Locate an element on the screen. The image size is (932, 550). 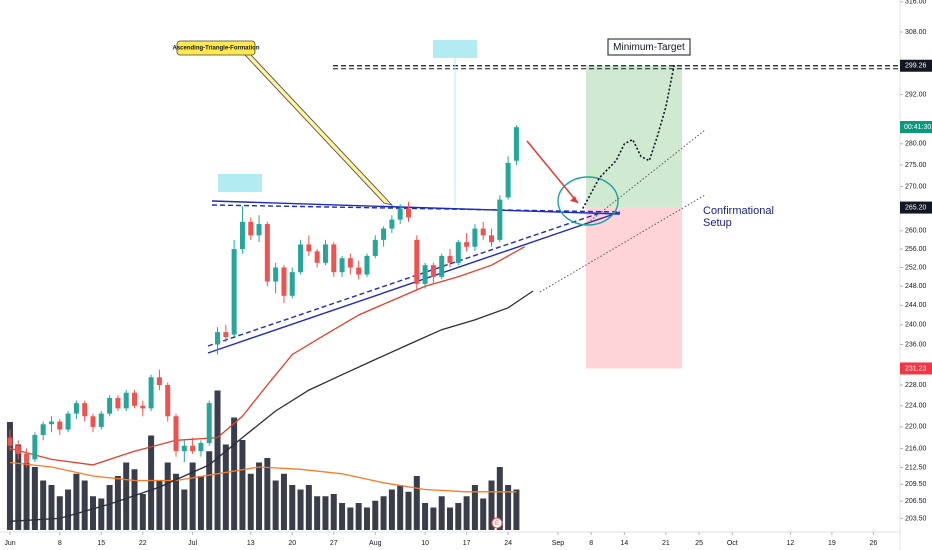
x-tick-label: 10 is located at coordinates (425, 543).